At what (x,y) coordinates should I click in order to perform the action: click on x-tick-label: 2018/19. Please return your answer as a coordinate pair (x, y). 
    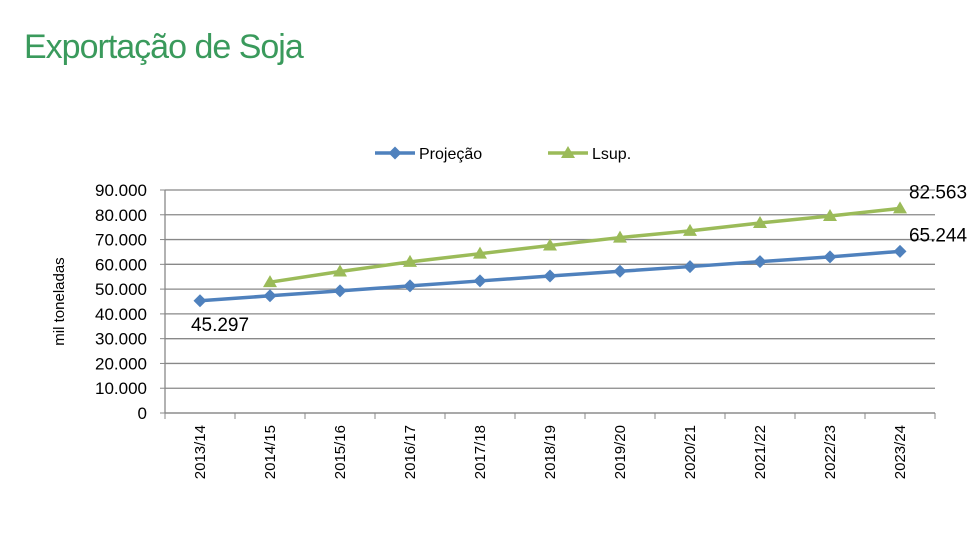
    Looking at the image, I should click on (550, 452).